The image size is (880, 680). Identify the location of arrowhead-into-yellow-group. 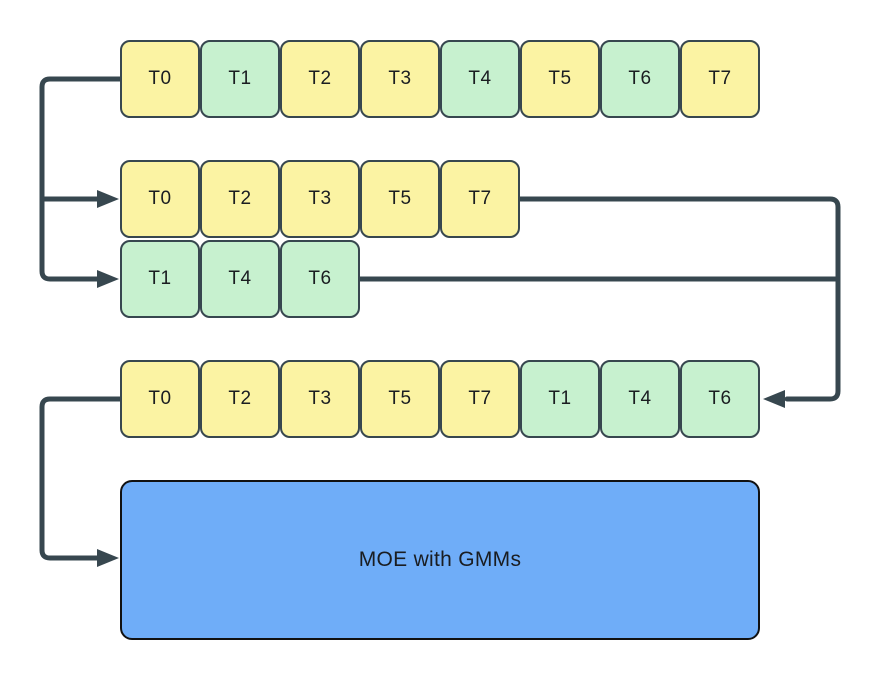
(108, 199).